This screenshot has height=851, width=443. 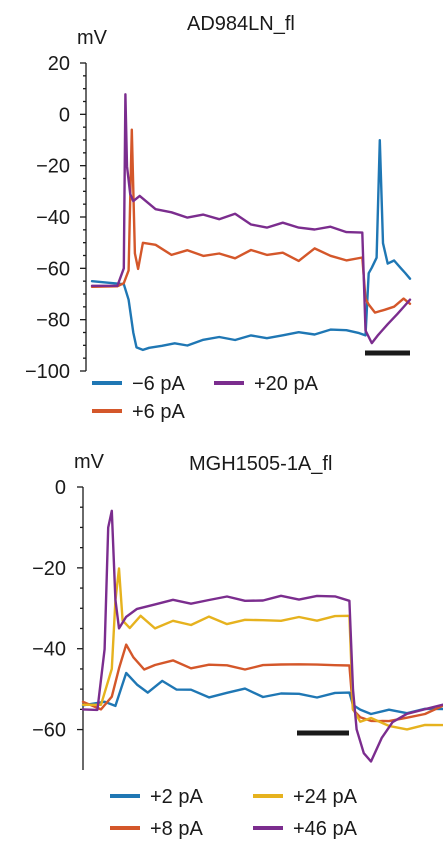 What do you see at coordinates (325, 797) in the screenshot?
I see `legend-label: +24 pA` at bounding box center [325, 797].